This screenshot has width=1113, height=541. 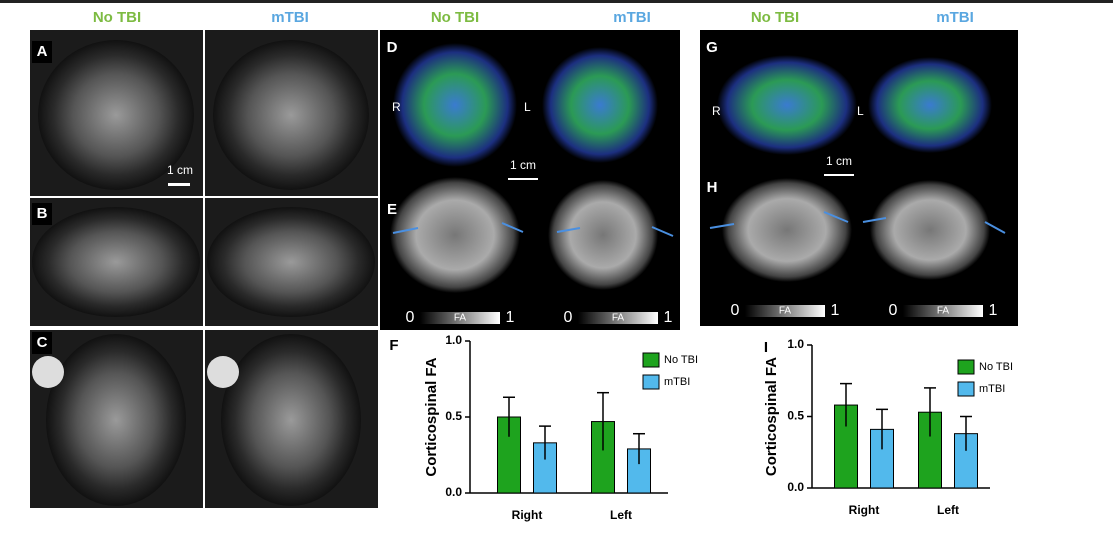 I want to click on panel-label: F, so click(x=393, y=345).